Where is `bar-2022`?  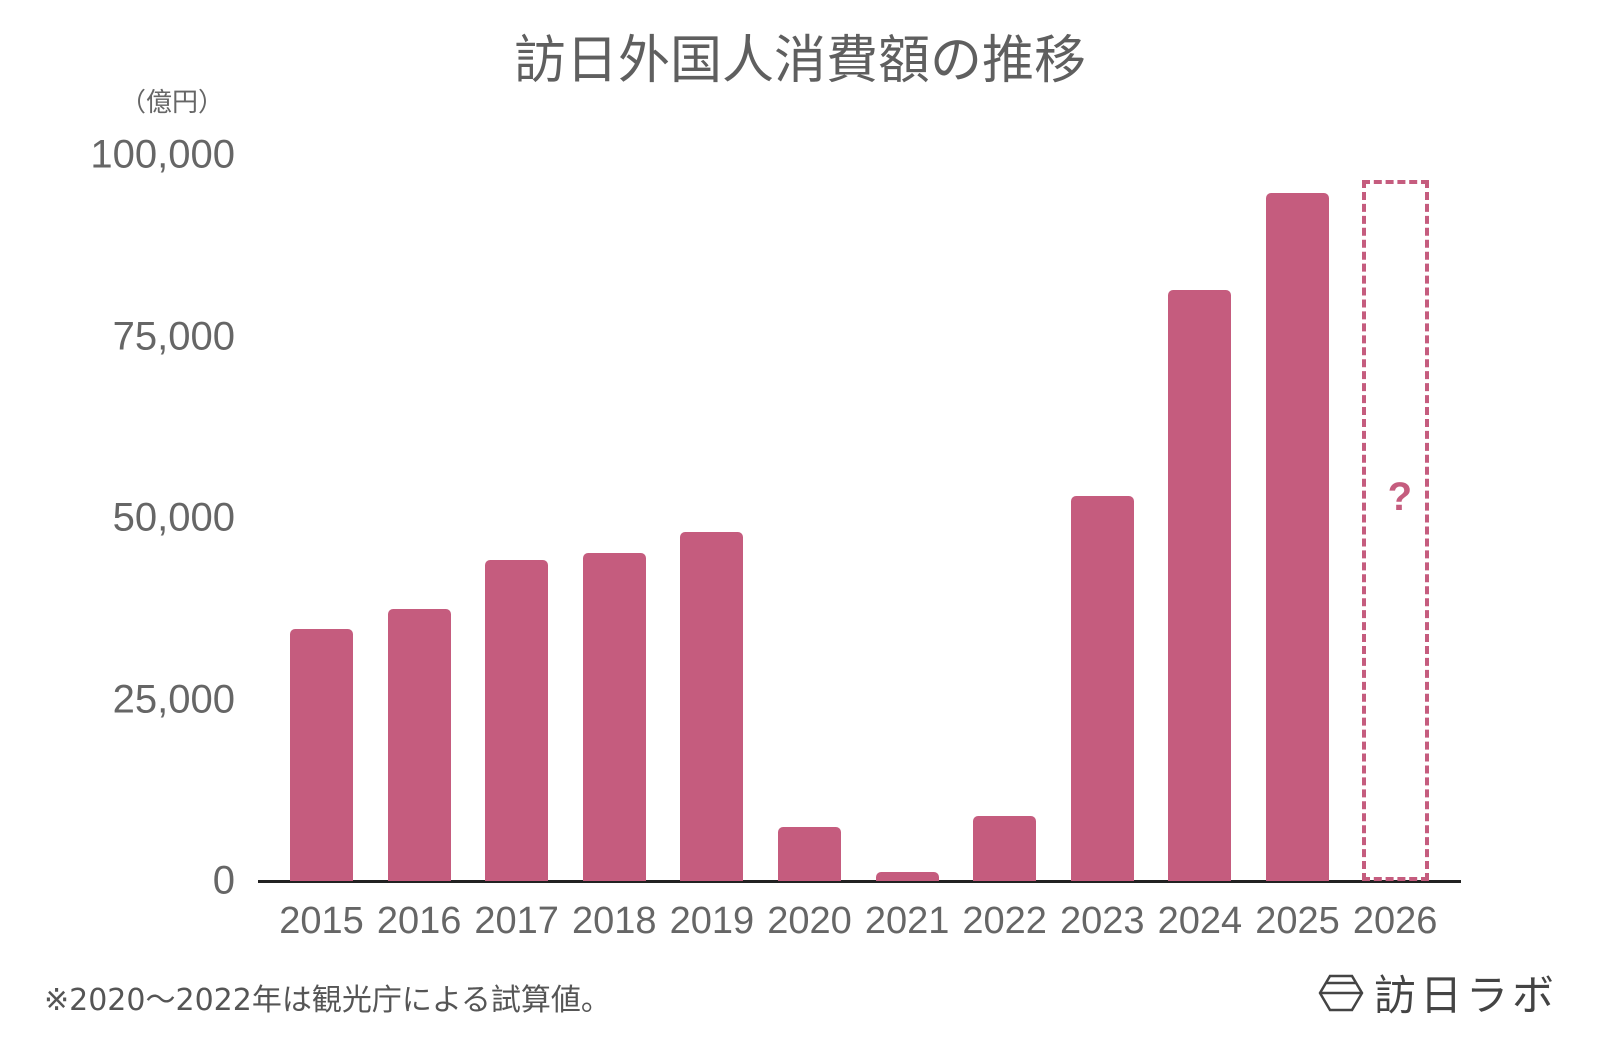
bar-2022 is located at coordinates (1005, 848).